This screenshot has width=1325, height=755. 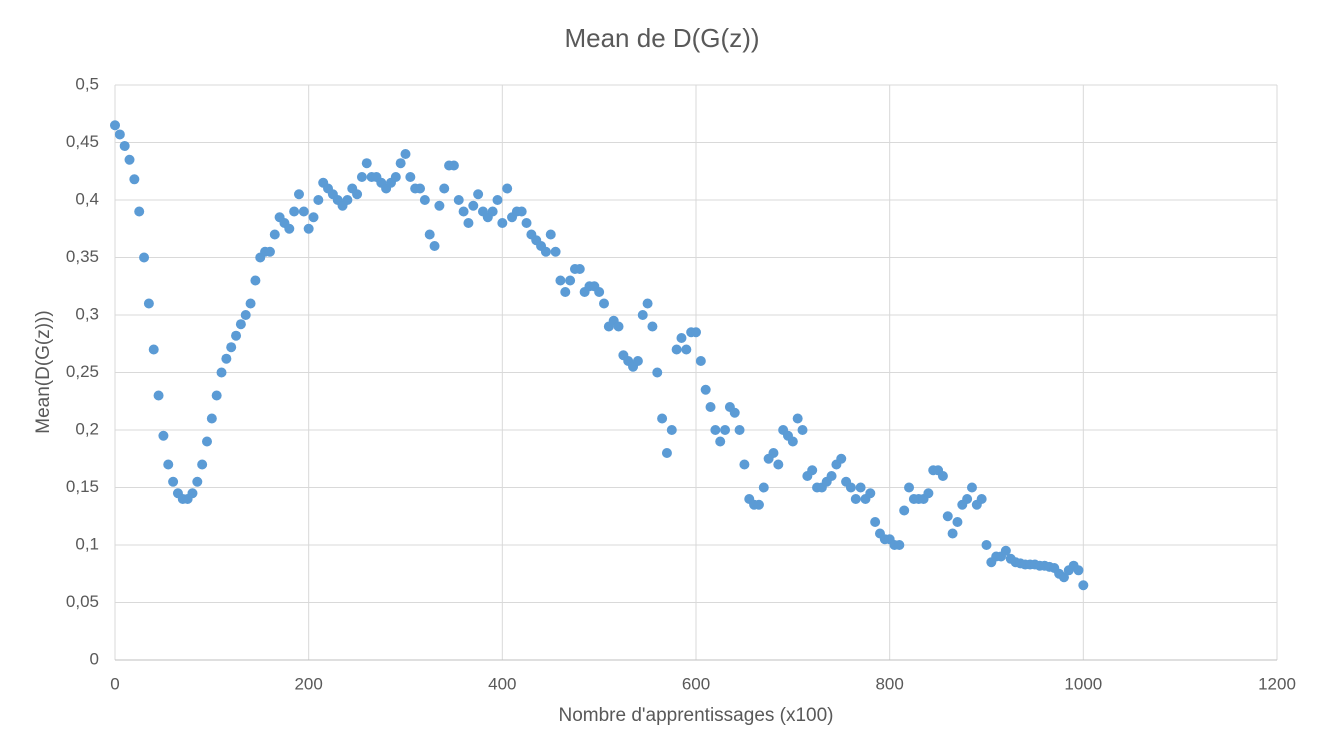 I want to click on x-tick-label: 0, so click(x=114, y=683).